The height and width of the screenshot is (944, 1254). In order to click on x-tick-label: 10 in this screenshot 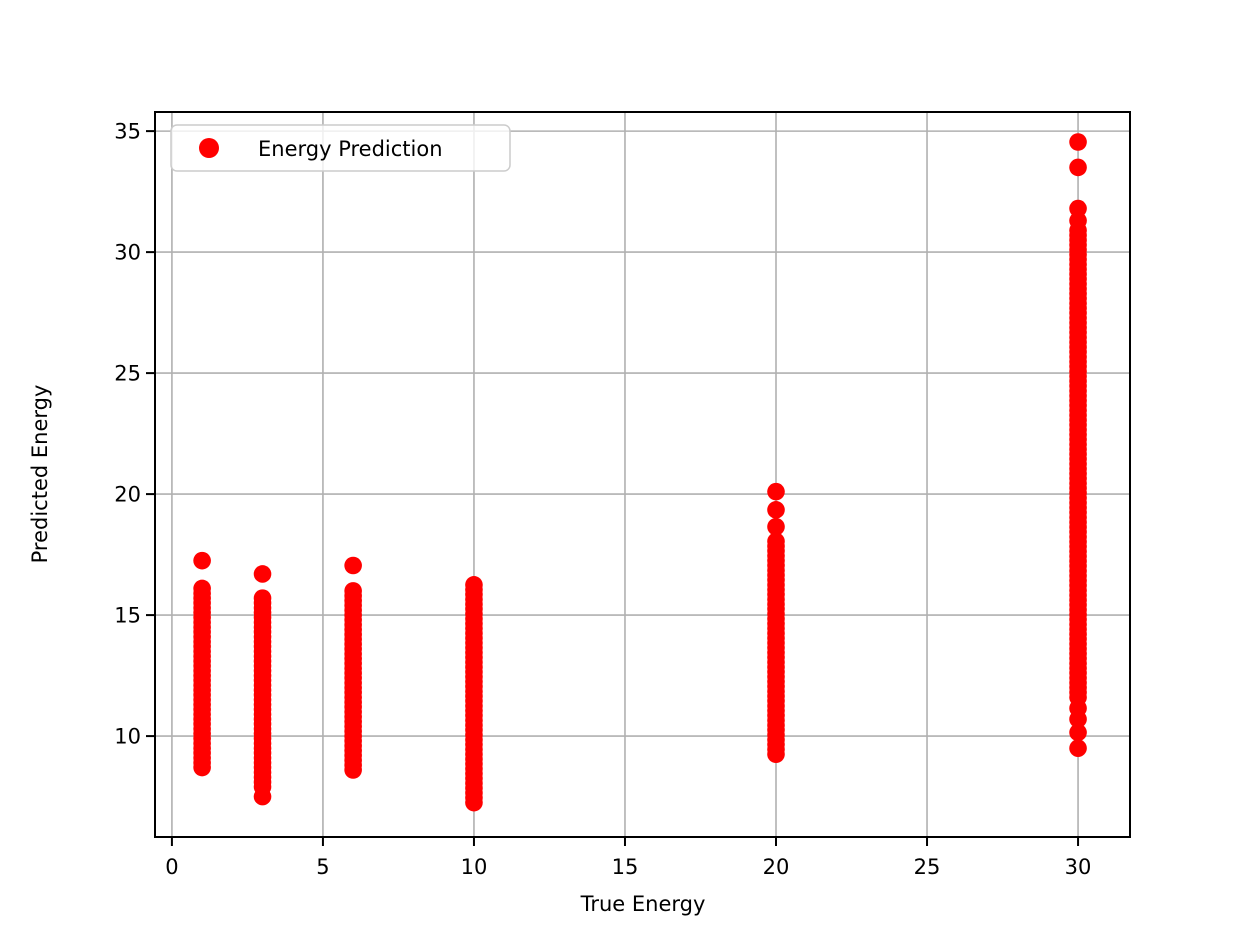, I will do `click(474, 867)`.